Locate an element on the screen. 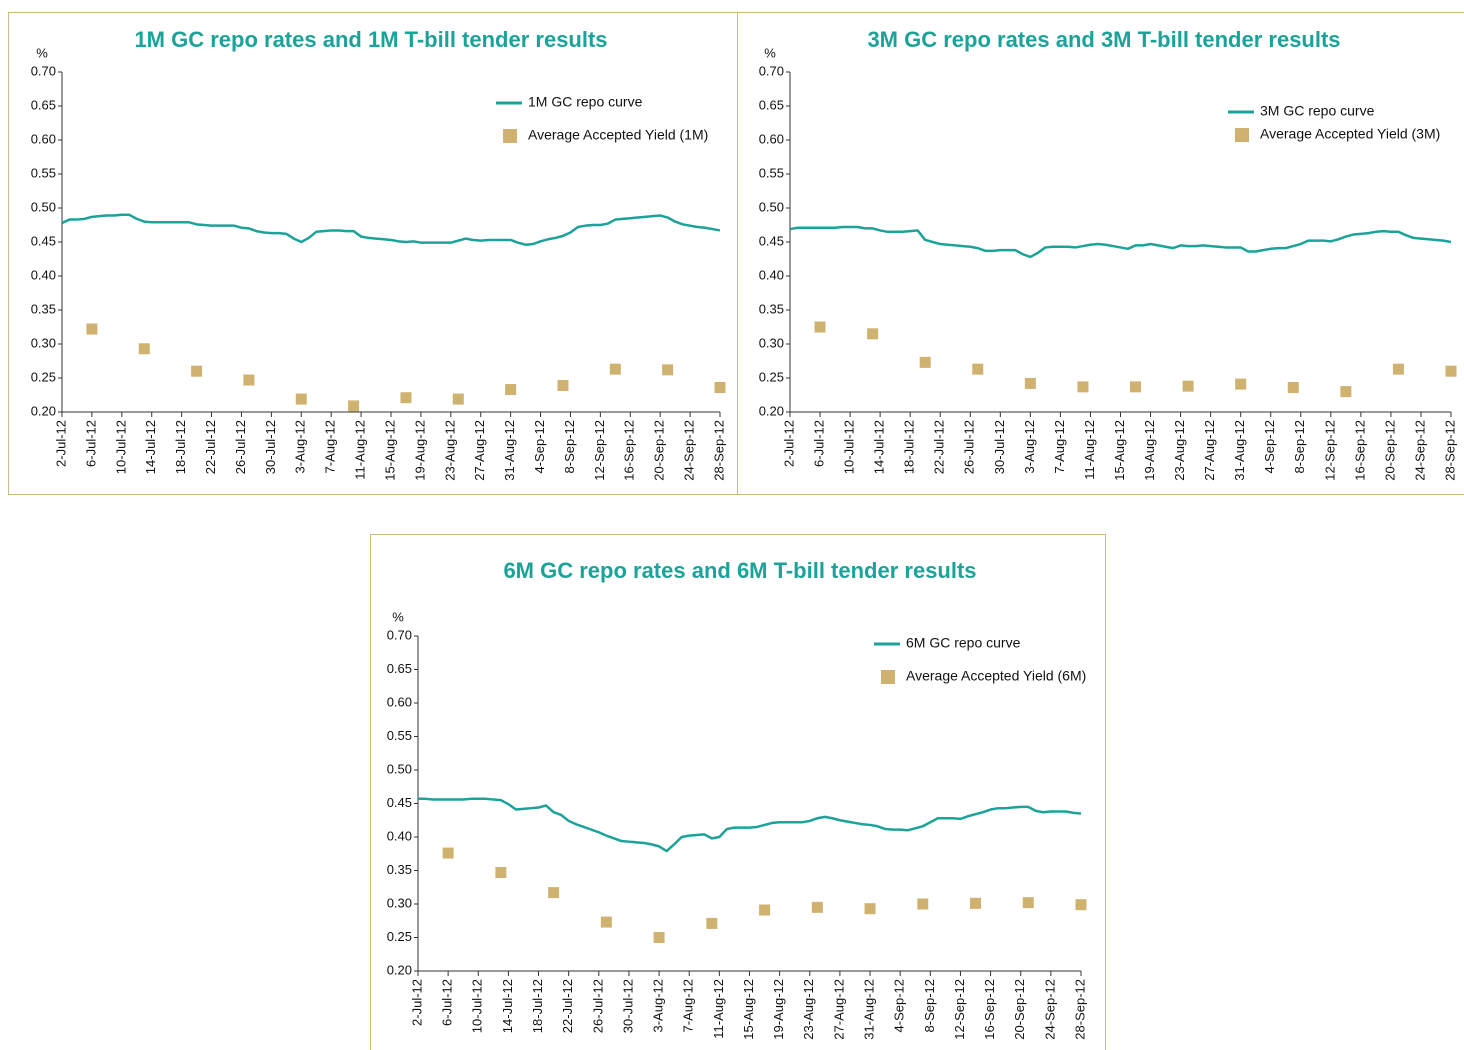 This screenshot has width=1464, height=1050. x-tick-label: 19-Aug-12 is located at coordinates (419, 450).